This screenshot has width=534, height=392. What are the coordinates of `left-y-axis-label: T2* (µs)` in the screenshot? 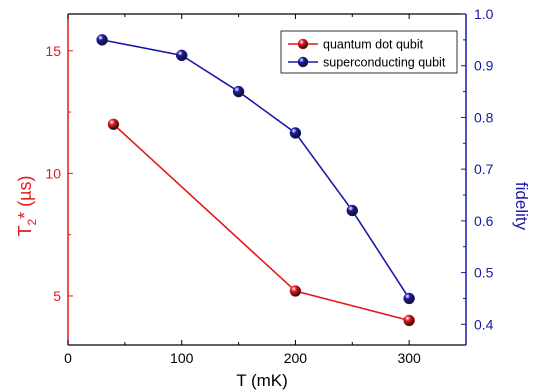 It's located at (27, 205).